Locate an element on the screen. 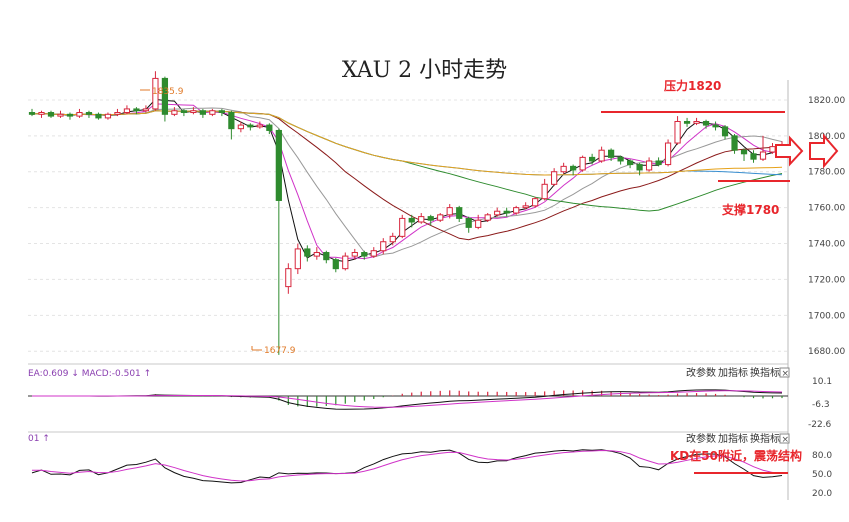 Image resolution: width=849 pixels, height=522 pixels. macd-edit-params-button: 改参数 is located at coordinates (701, 372).